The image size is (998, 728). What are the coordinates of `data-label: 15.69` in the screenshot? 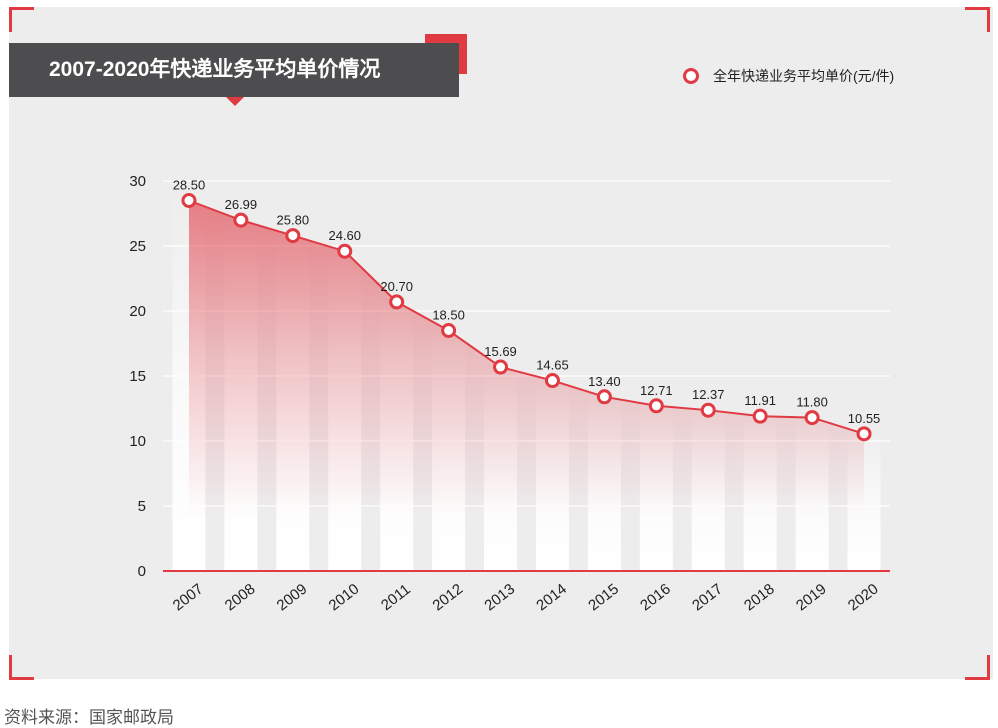 It's located at (500, 351).